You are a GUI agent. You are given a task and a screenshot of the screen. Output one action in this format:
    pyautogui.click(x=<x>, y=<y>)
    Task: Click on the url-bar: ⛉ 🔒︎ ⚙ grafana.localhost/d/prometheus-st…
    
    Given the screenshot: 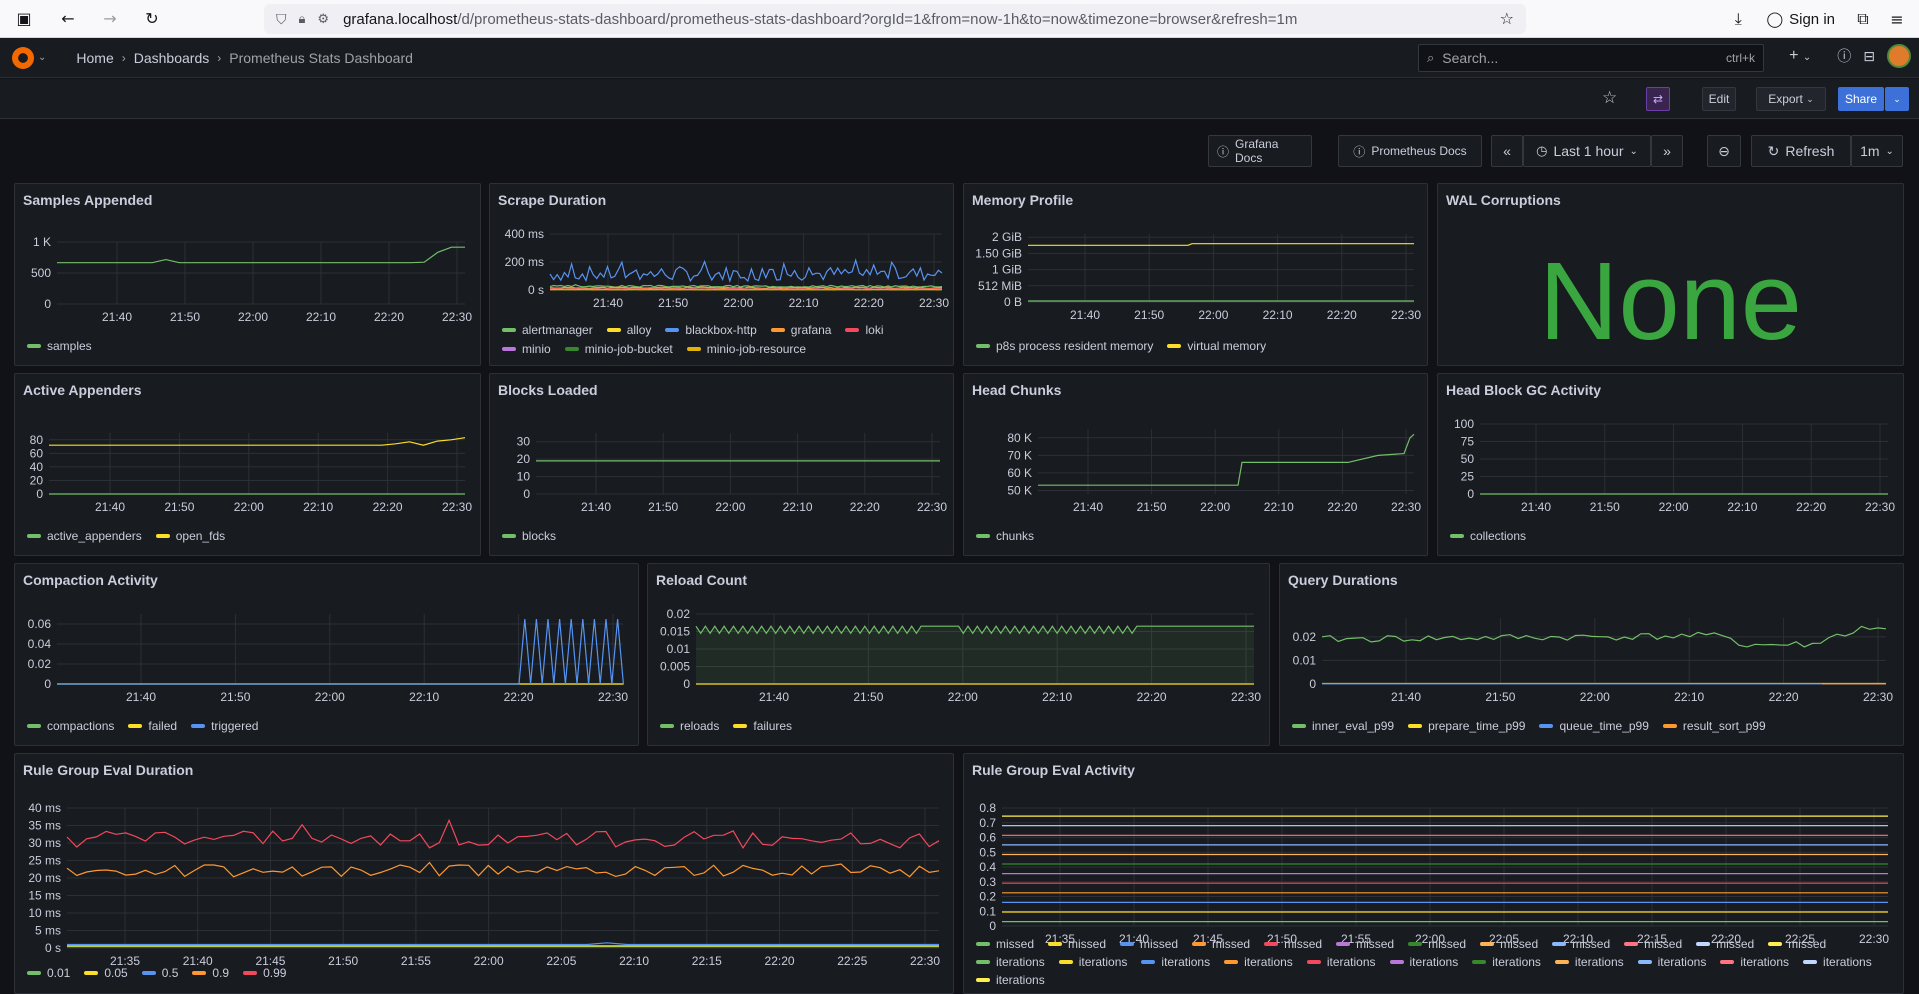 What is the action you would take?
    pyautogui.click(x=895, y=19)
    